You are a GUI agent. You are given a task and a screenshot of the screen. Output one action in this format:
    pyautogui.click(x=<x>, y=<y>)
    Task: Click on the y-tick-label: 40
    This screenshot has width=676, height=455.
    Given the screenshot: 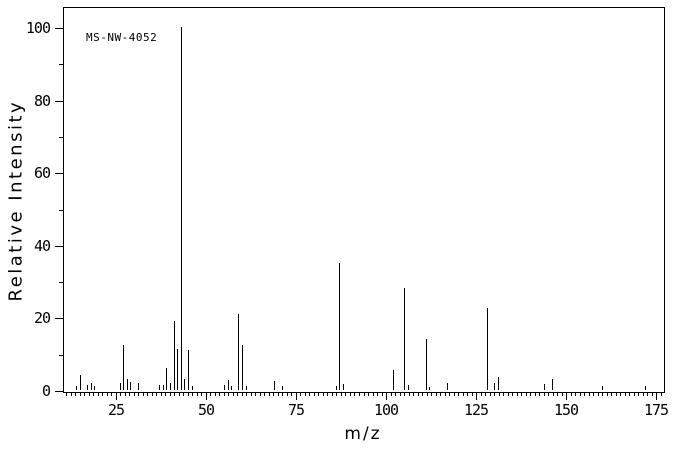 What is the action you would take?
    pyautogui.click(x=42, y=246)
    